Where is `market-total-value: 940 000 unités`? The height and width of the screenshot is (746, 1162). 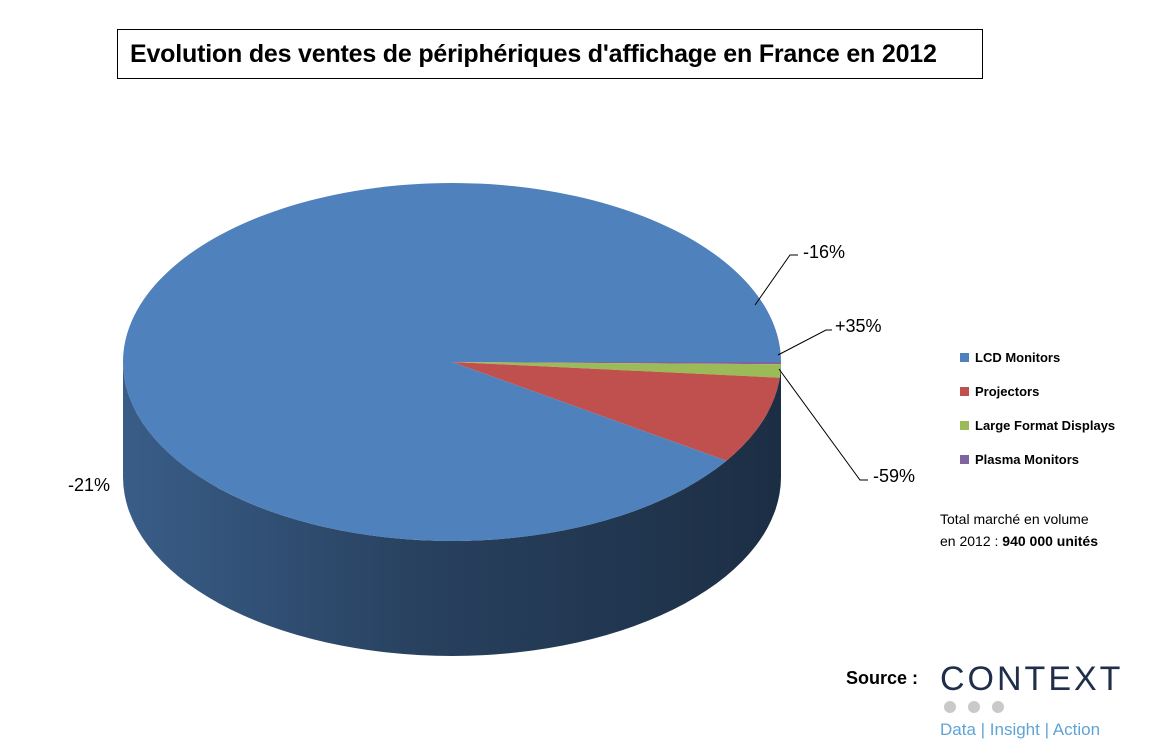 market-total-value: 940 000 unités is located at coordinates (1050, 541).